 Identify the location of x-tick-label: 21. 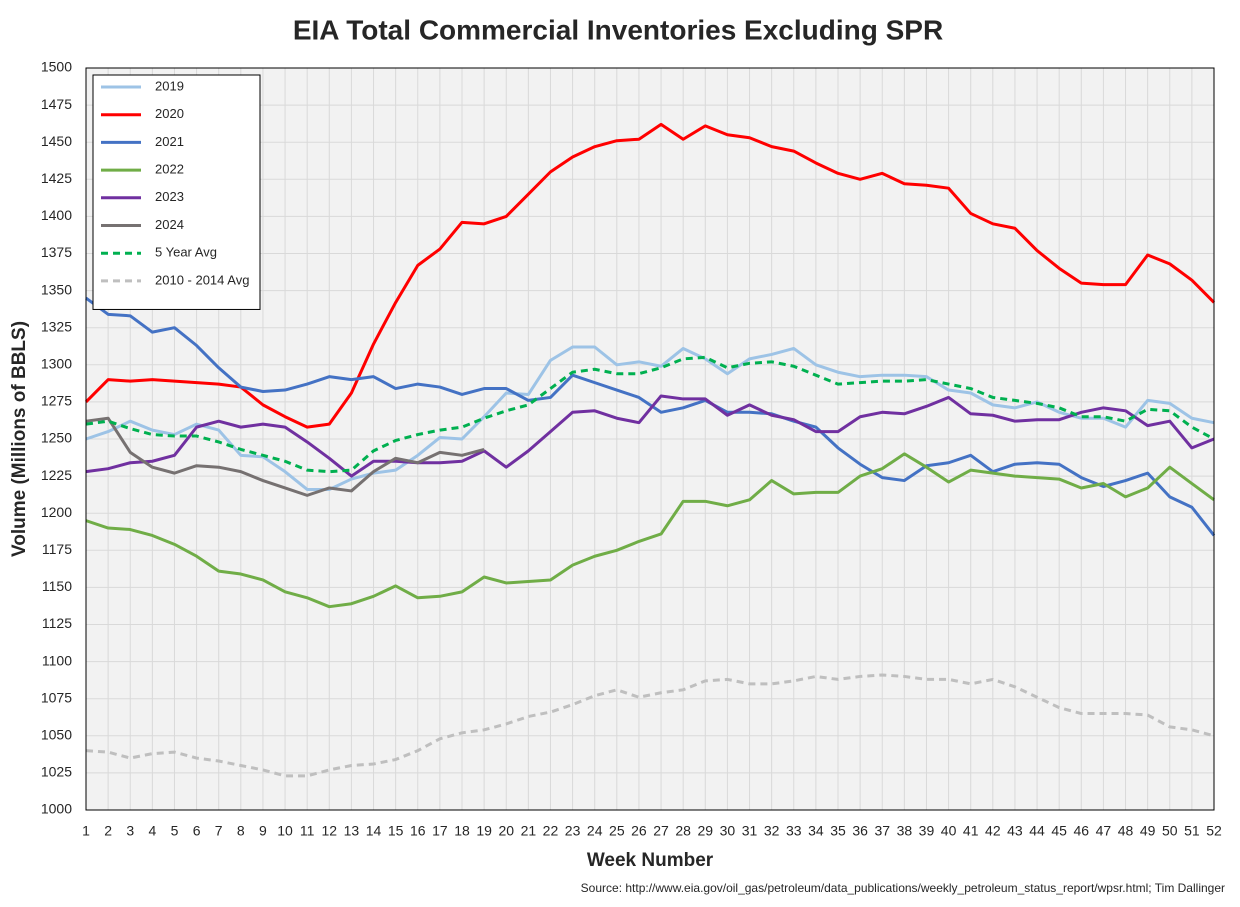
(529, 831).